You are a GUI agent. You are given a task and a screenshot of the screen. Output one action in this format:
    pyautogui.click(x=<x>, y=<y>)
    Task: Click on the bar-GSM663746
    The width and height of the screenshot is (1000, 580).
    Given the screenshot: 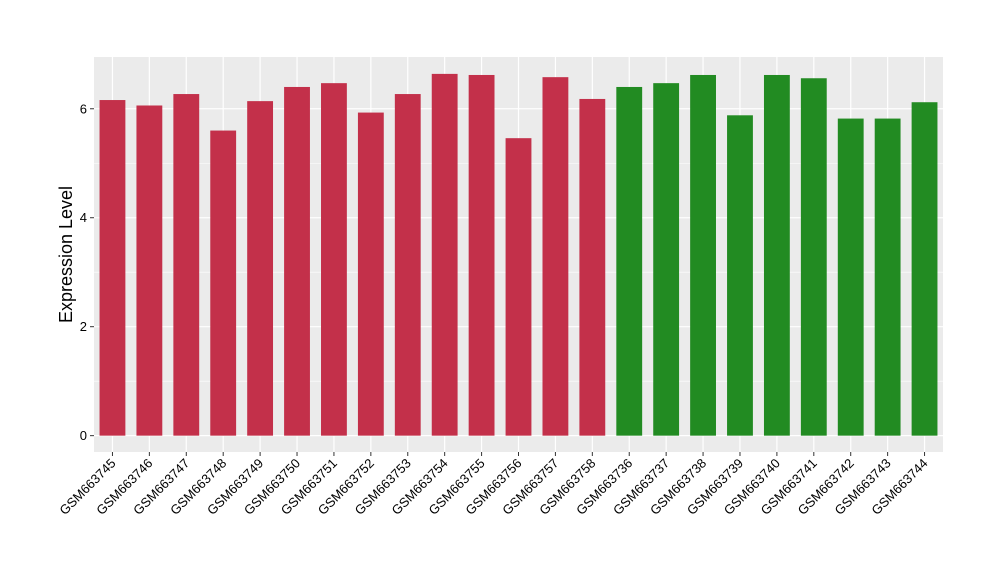 What is the action you would take?
    pyautogui.click(x=149, y=270)
    